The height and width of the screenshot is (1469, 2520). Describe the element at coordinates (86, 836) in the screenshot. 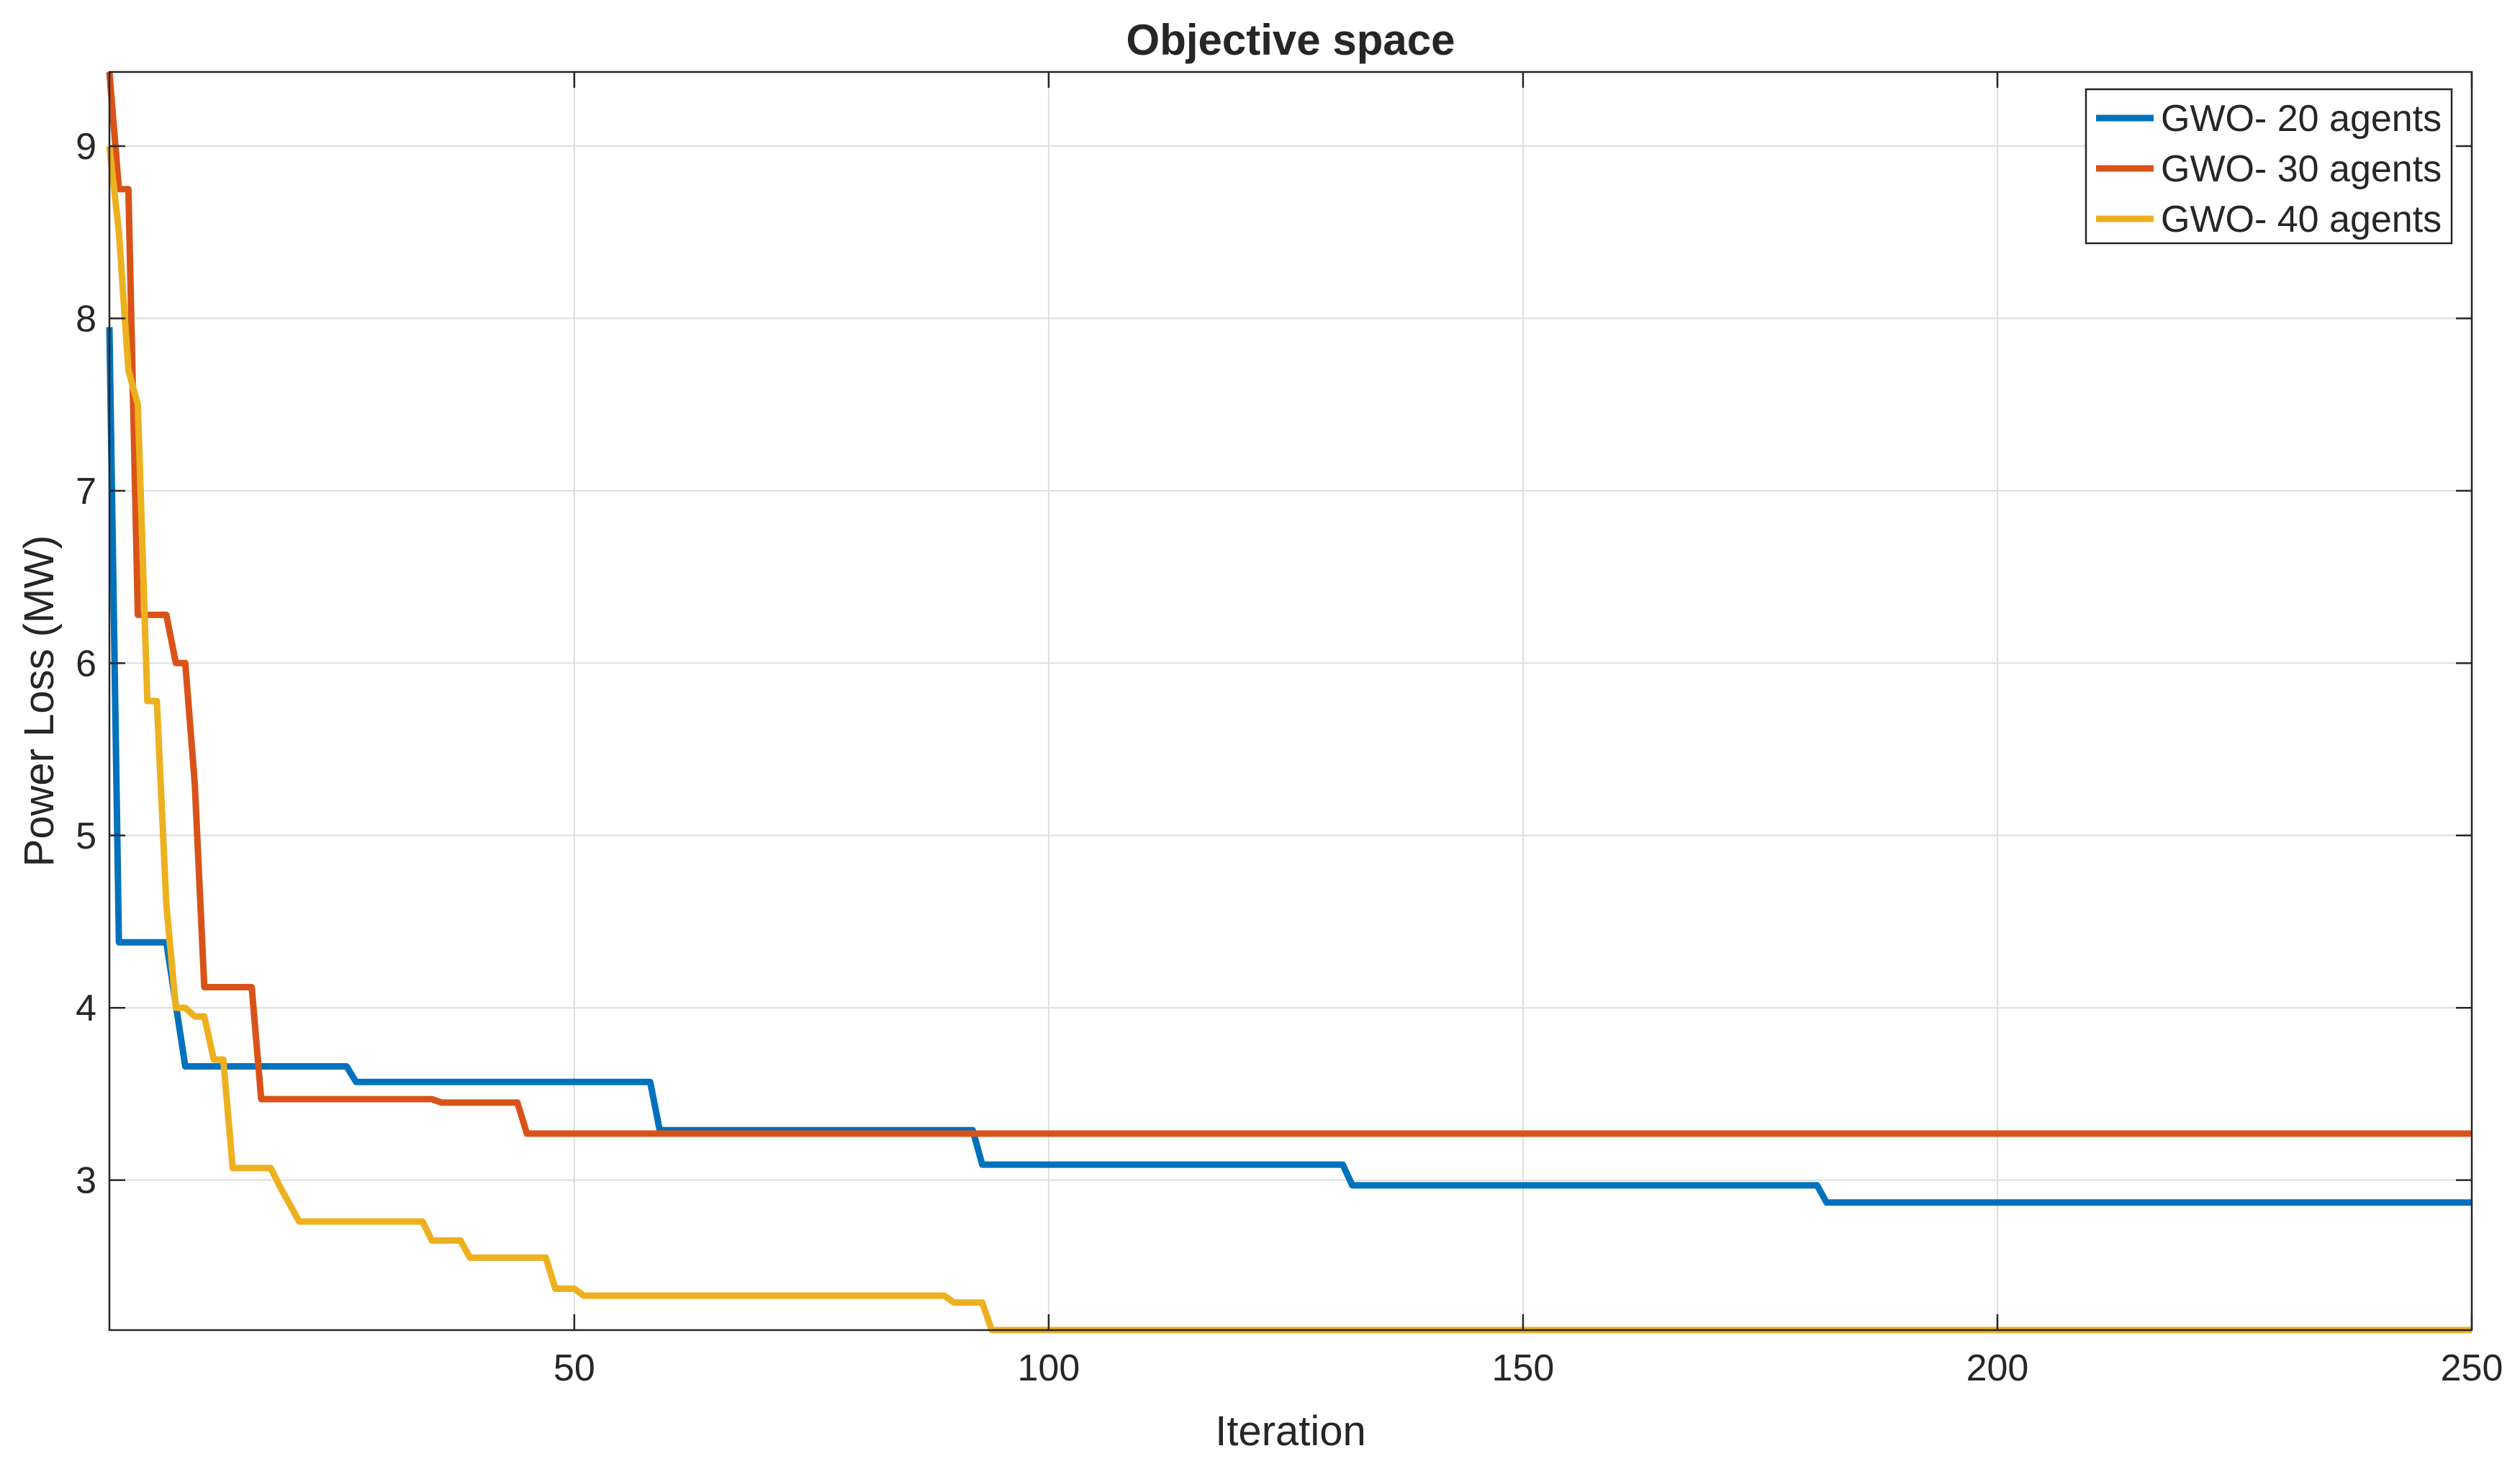

I see `y-tick-label: 5` at that location.